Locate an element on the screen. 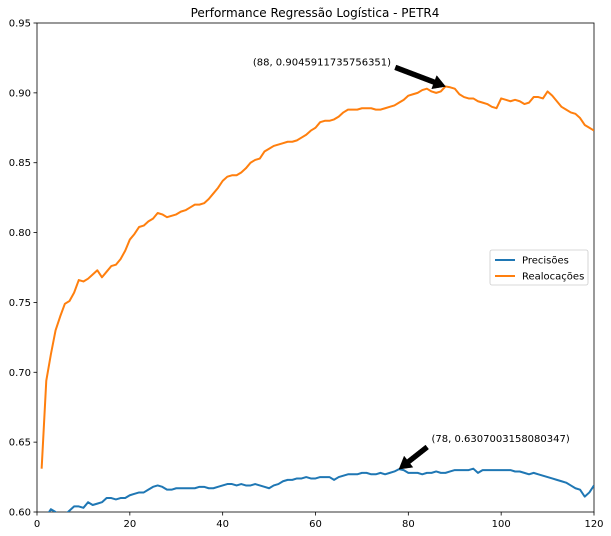 This screenshot has width=611, height=536. x-tick-label: 40 is located at coordinates (222, 524).